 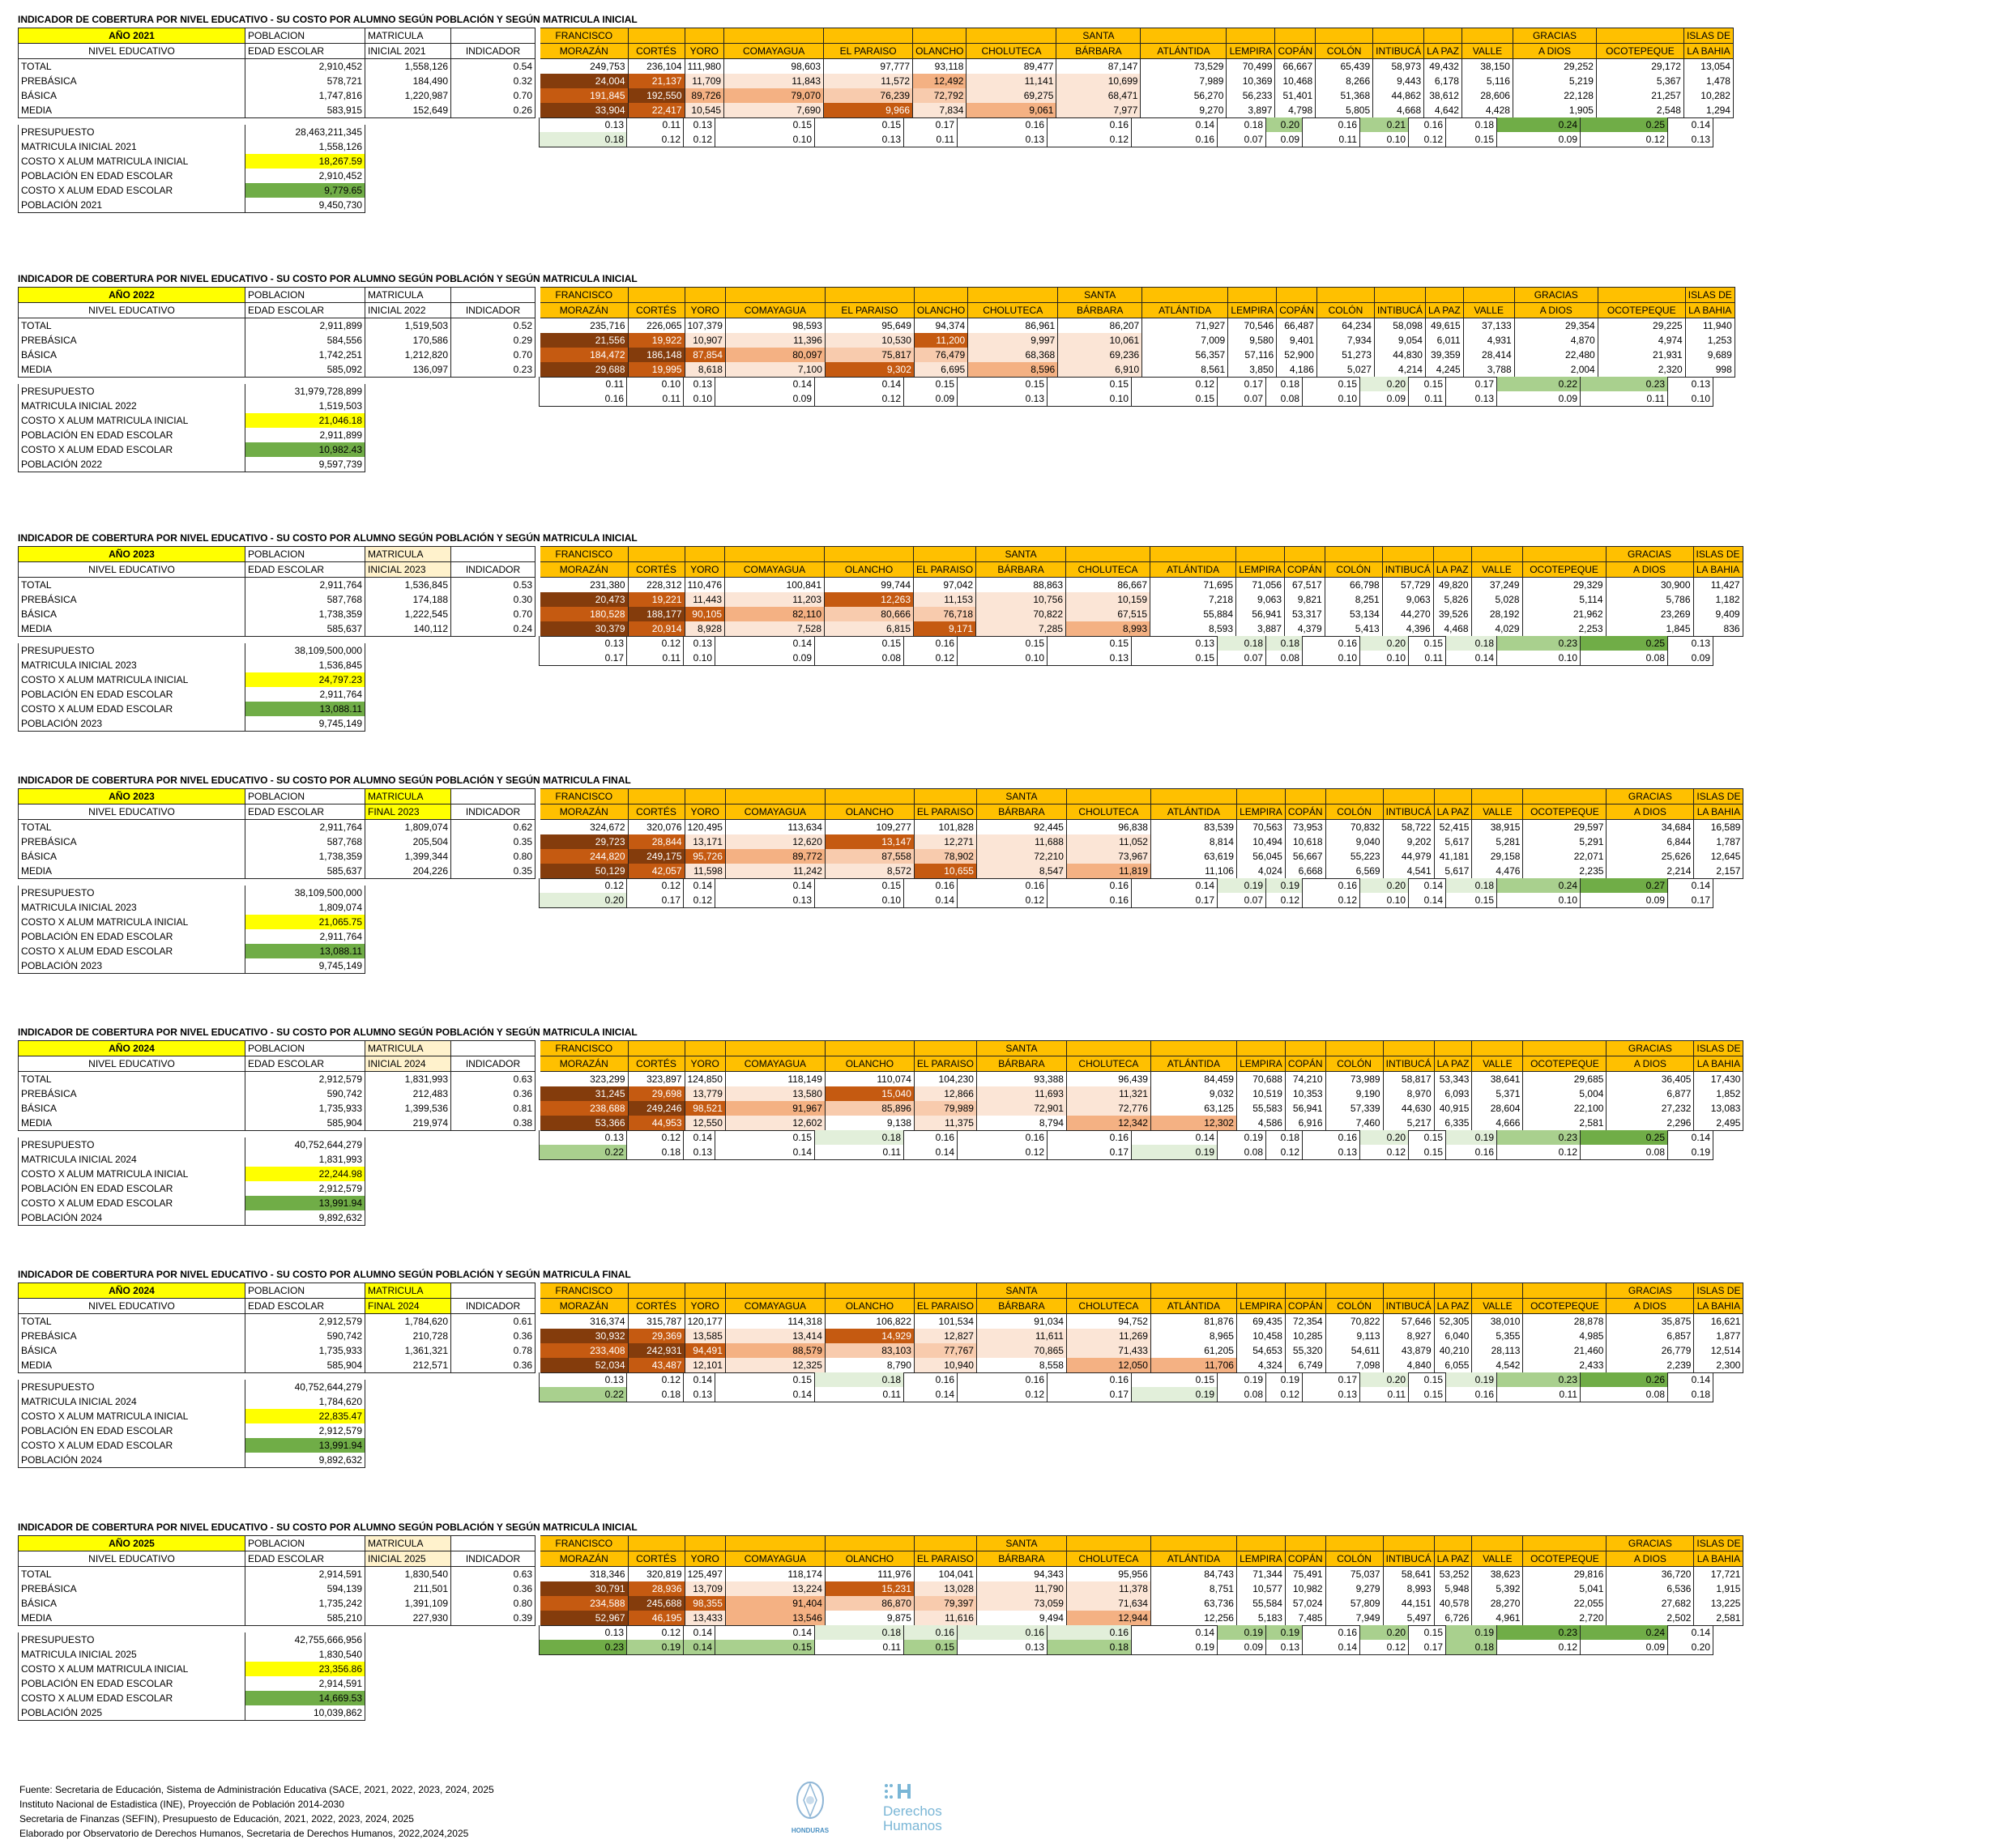 I want to click on enrollment-value: 1,831,993, so click(x=408, y=1078).